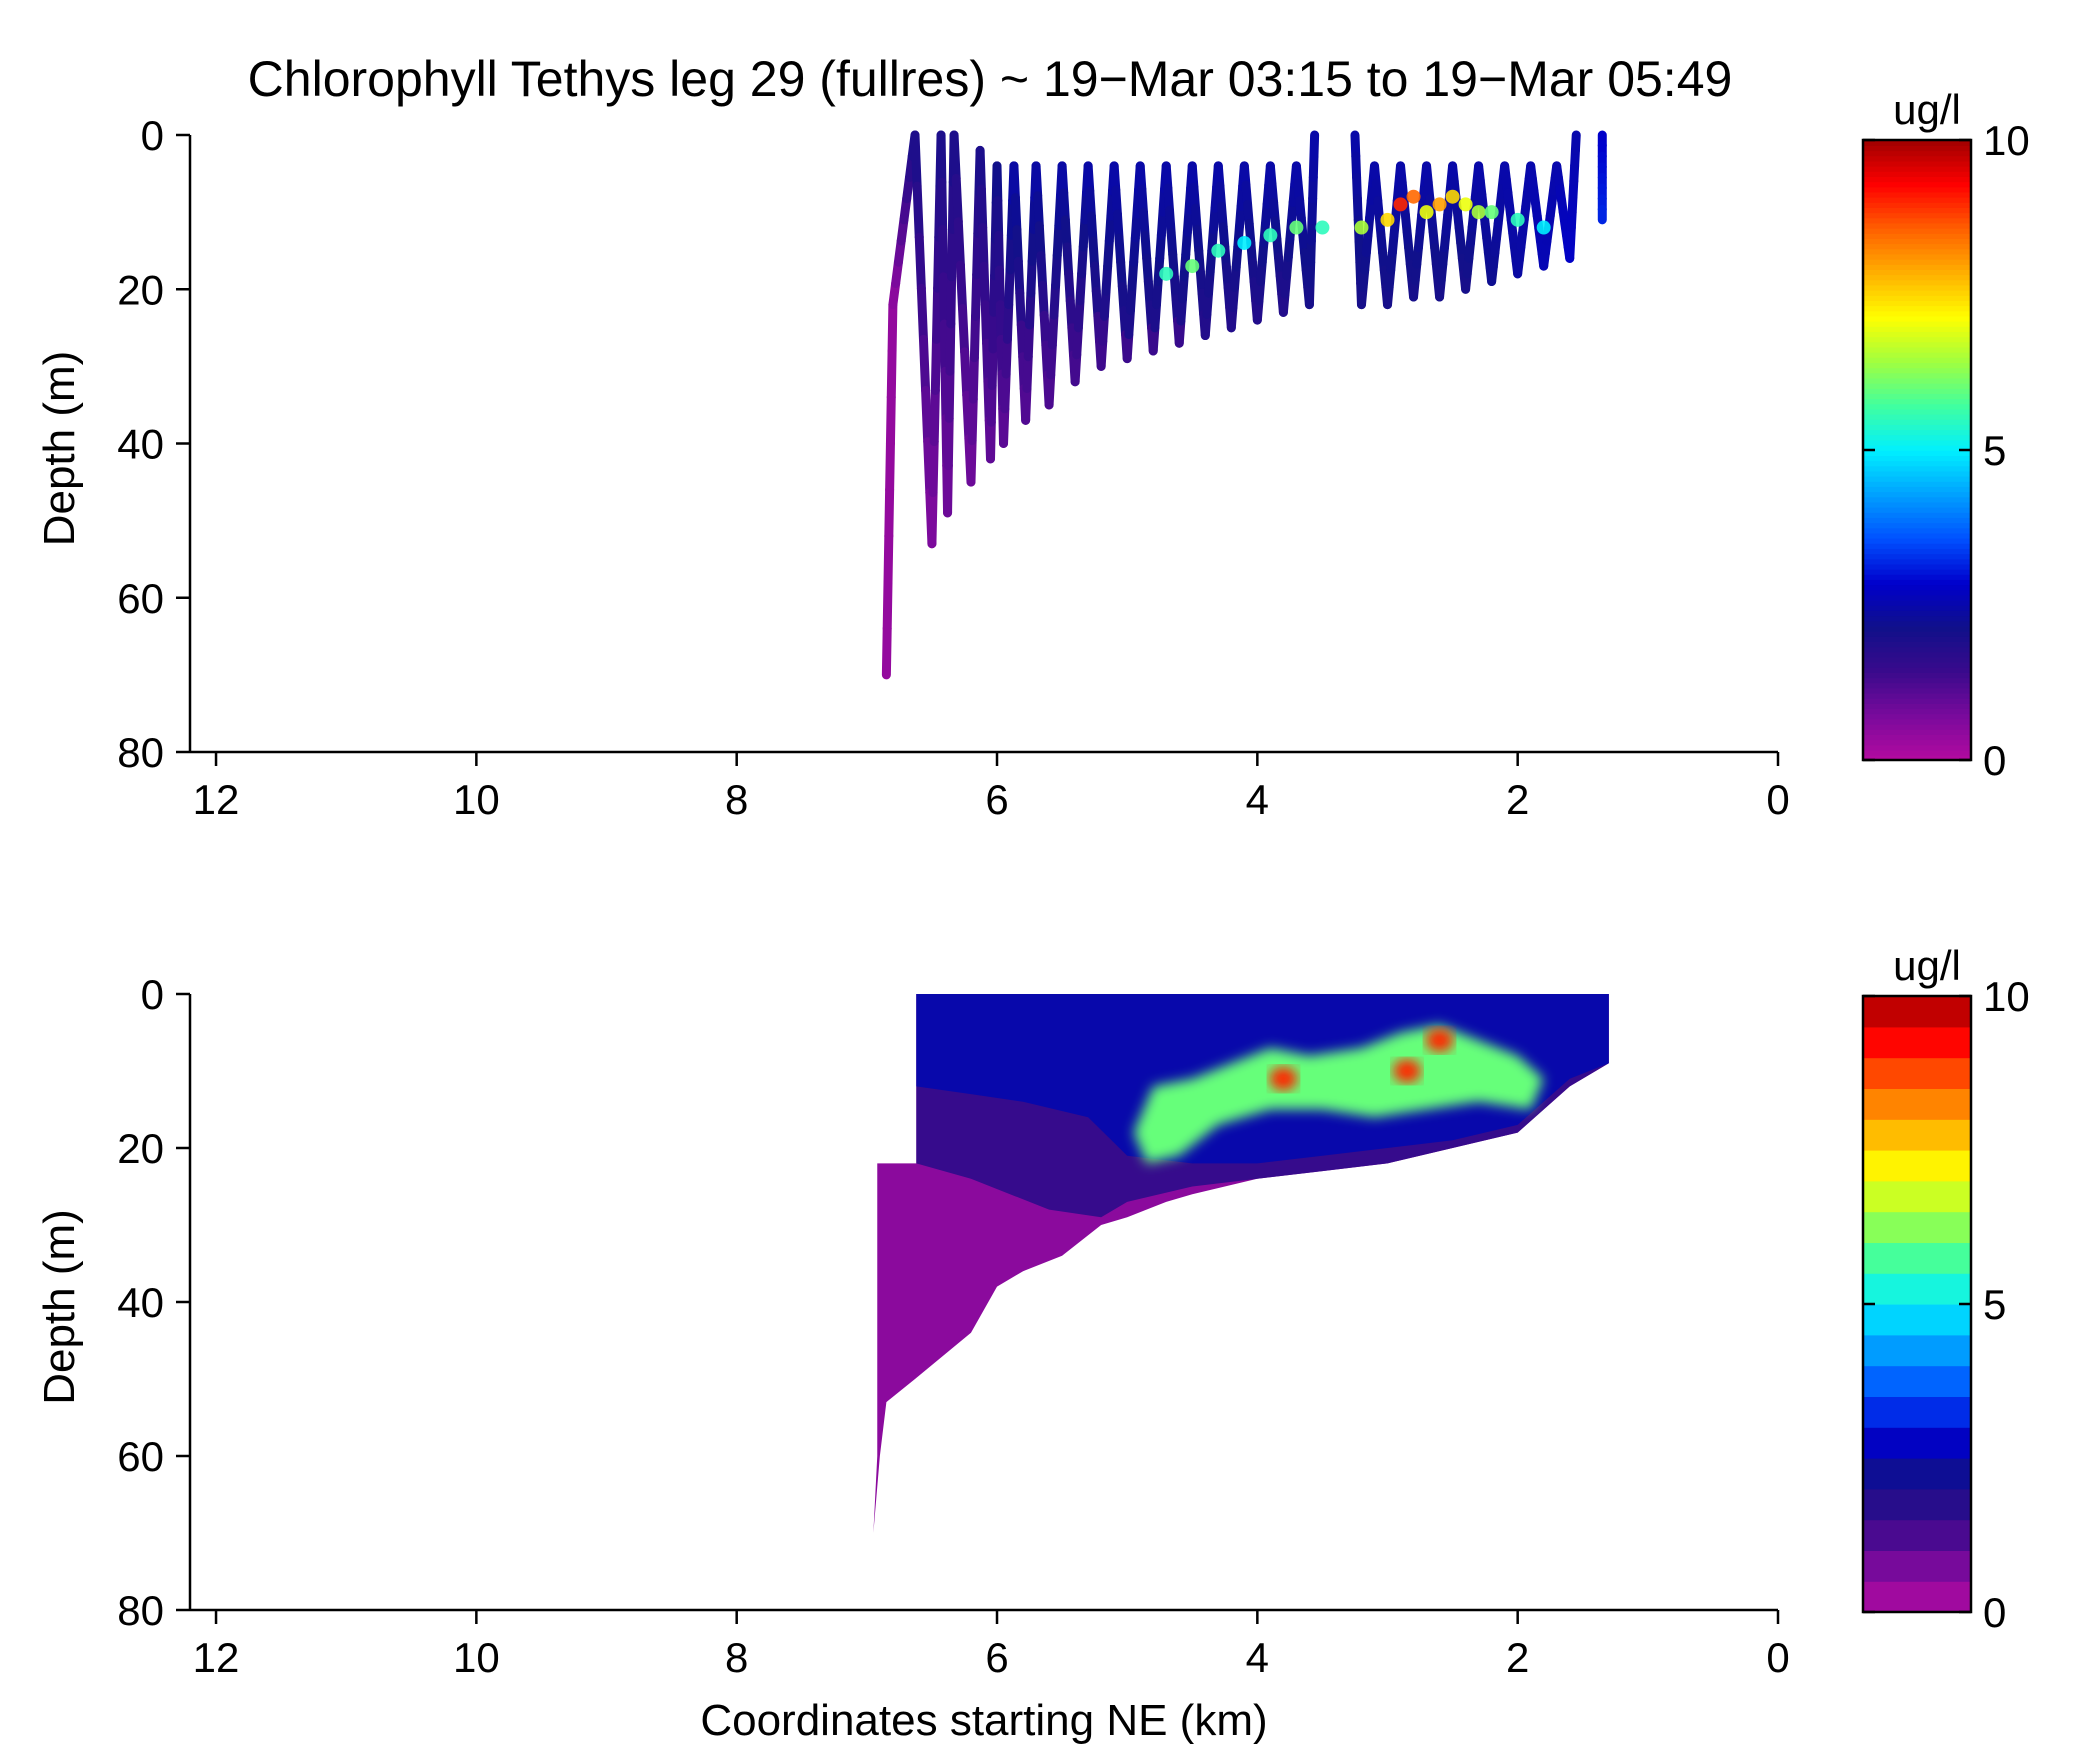  I want to click on top-y-axis: 0 20 40 60 80, so click(154, 444).